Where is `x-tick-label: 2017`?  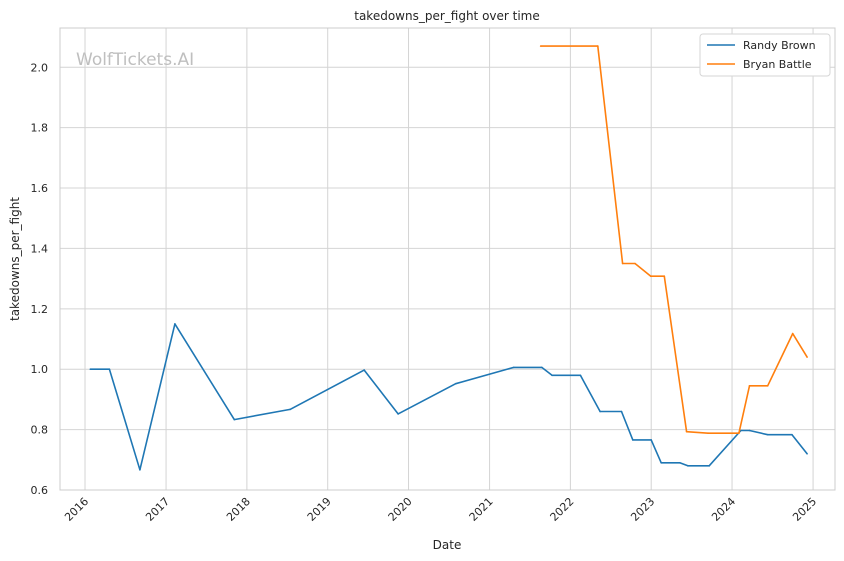
x-tick-label: 2017 is located at coordinates (157, 509).